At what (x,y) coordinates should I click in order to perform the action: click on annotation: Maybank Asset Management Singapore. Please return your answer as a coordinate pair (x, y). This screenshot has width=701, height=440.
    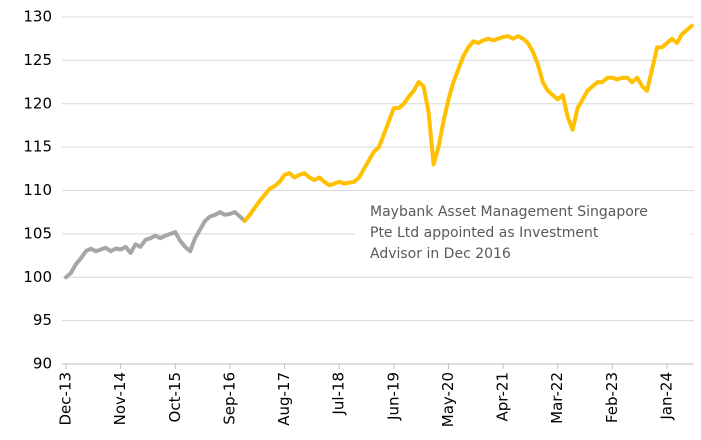
    Looking at the image, I should click on (509, 212).